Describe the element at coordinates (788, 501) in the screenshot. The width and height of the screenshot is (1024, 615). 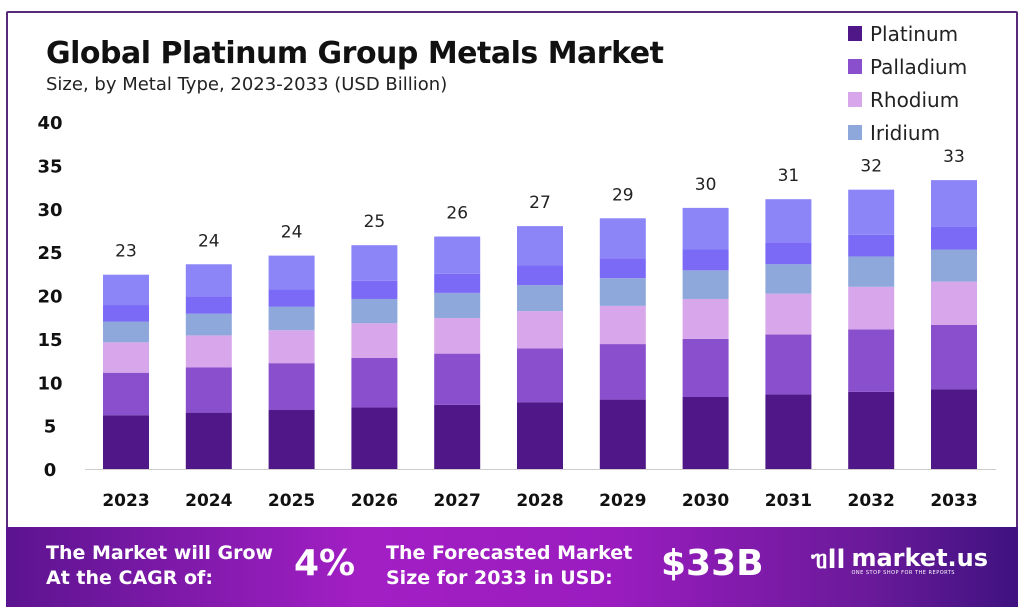
I see `x-tick-label: 2031` at that location.